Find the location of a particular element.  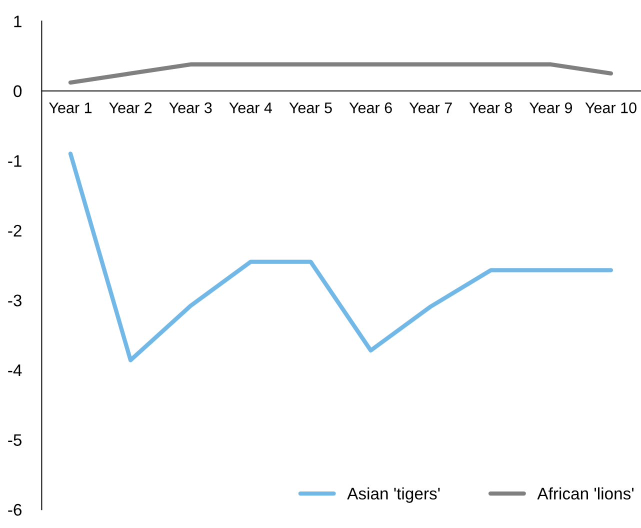

x-tick-label: Year 4 is located at coordinates (250, 108).